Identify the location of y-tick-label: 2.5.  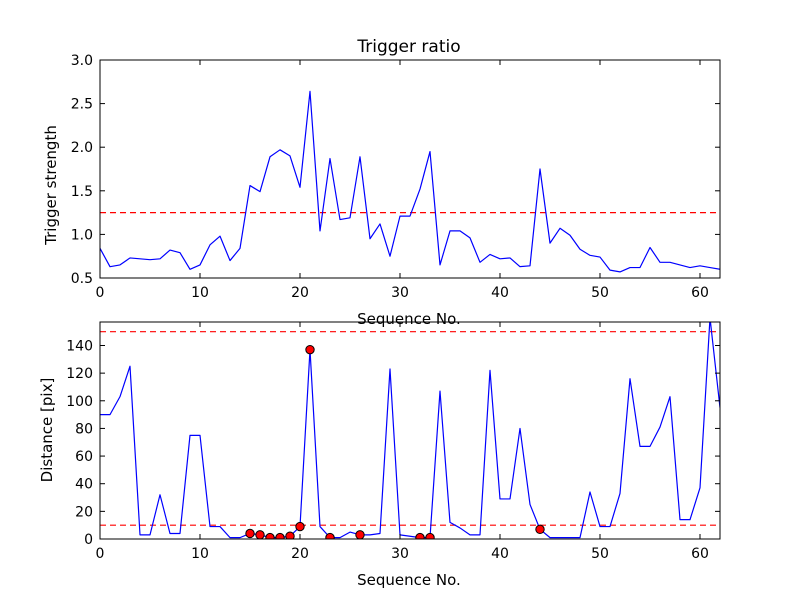
(82, 105).